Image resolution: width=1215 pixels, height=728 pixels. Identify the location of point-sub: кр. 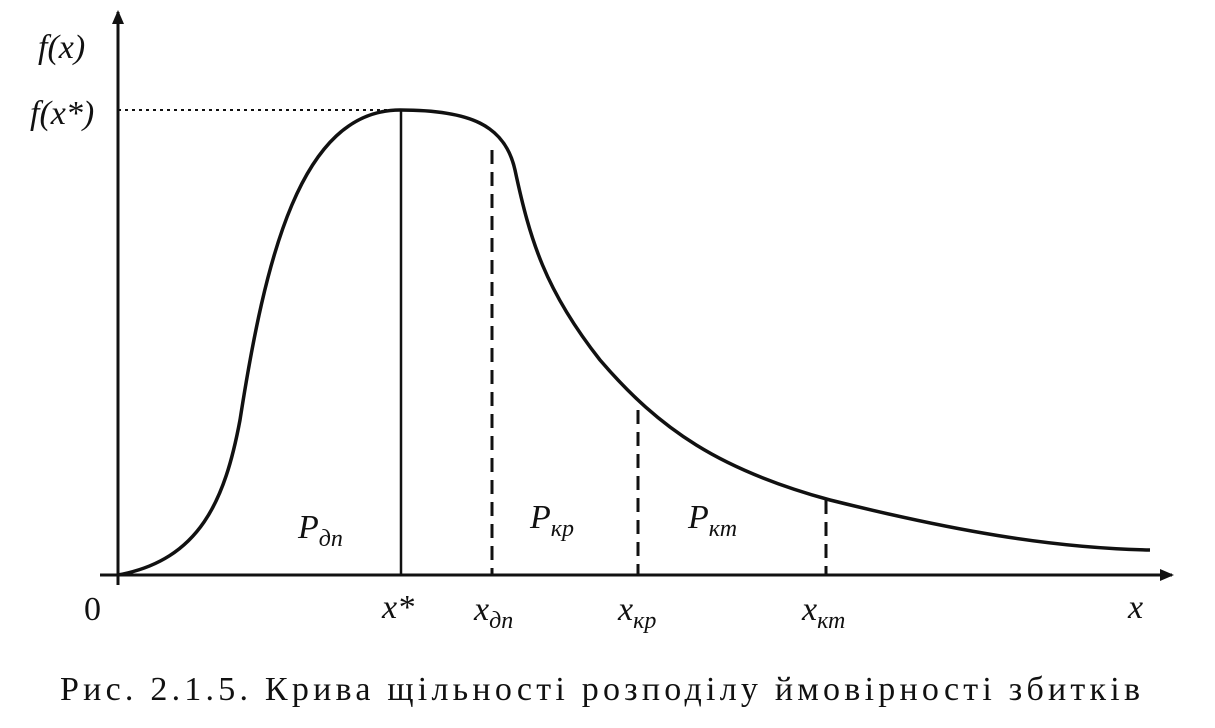
(644, 621).